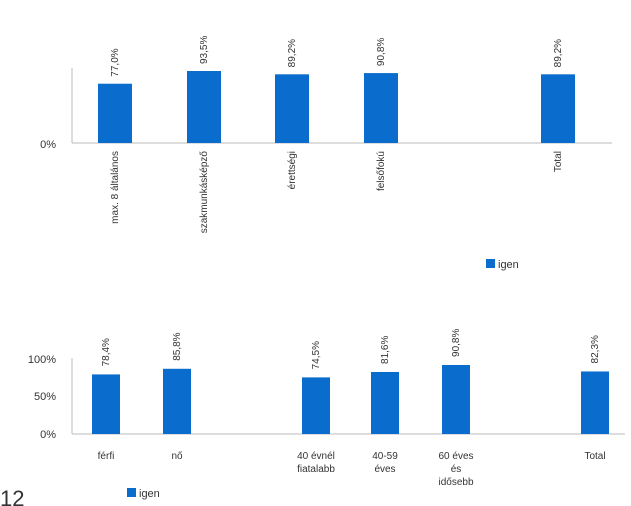 Image resolution: width=631 pixels, height=506 pixels. I want to click on chart2-y-tick-50: 50%, so click(45, 397).